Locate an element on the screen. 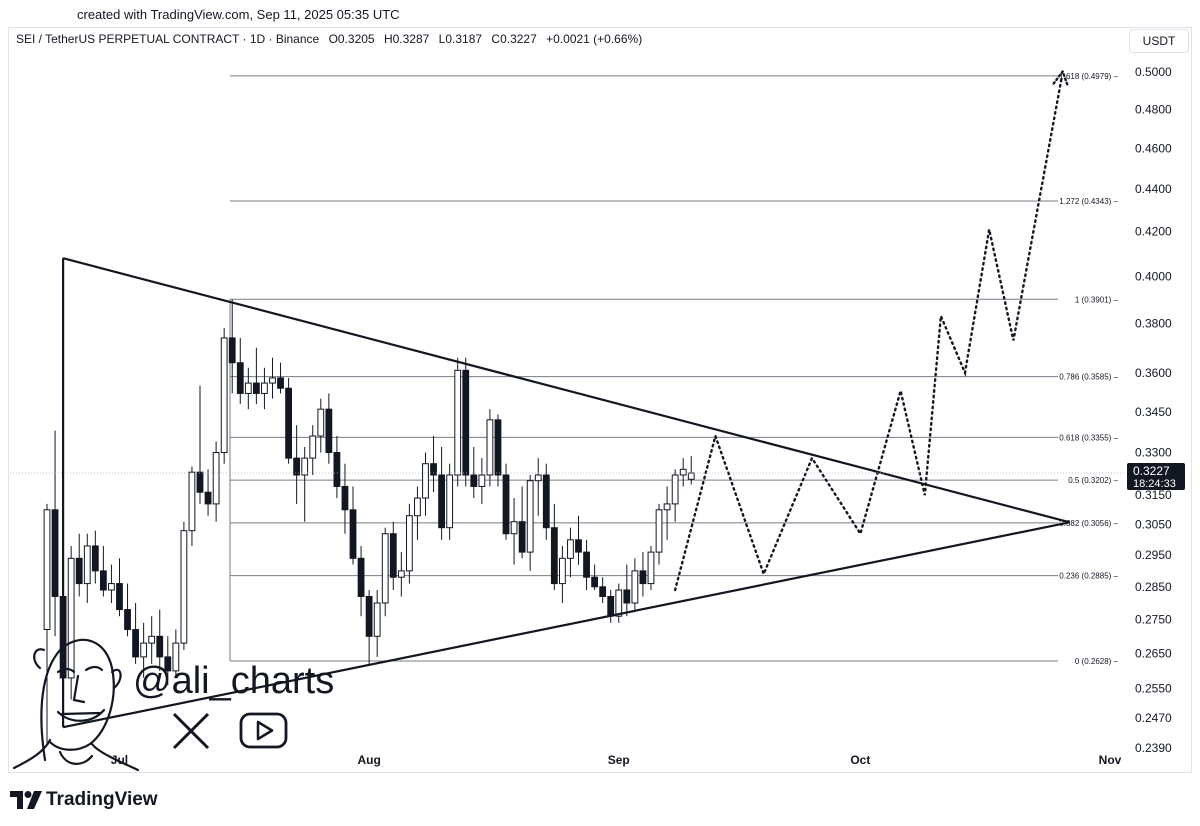 This screenshot has height=826, width=1200. tradingview-logo: TradingView is located at coordinates (84, 800).